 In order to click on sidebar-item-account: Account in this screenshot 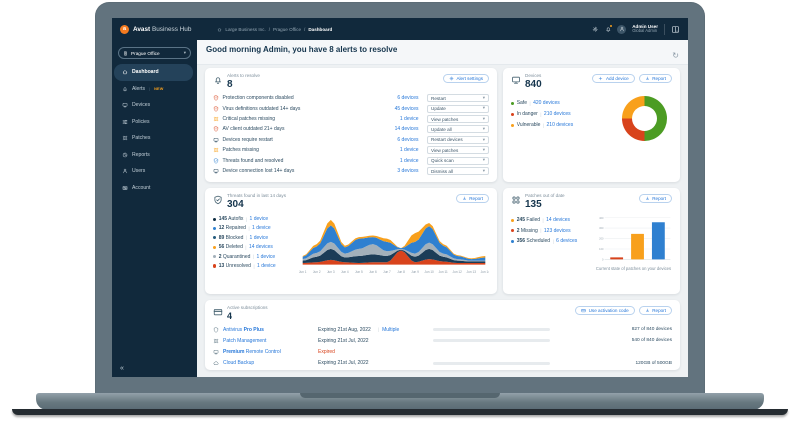, I will do `click(153, 188)`.